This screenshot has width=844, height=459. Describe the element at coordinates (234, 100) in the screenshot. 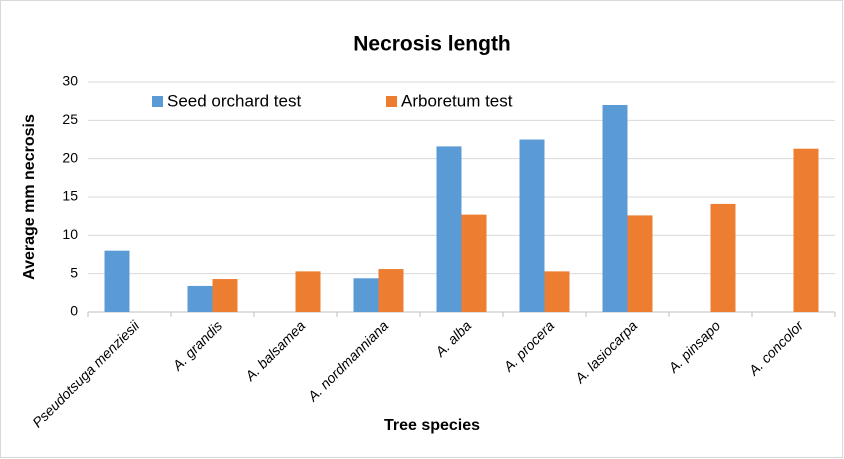

I see `legend-label: Seed orchard test` at that location.